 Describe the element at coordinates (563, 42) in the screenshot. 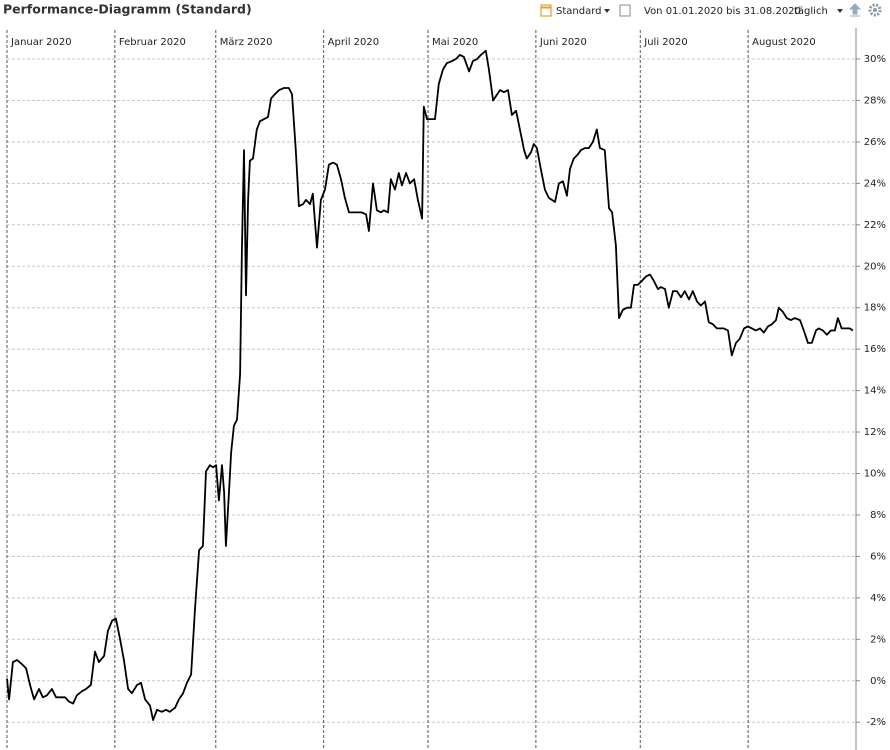

I see `x-tick-label: Juni 2020` at that location.